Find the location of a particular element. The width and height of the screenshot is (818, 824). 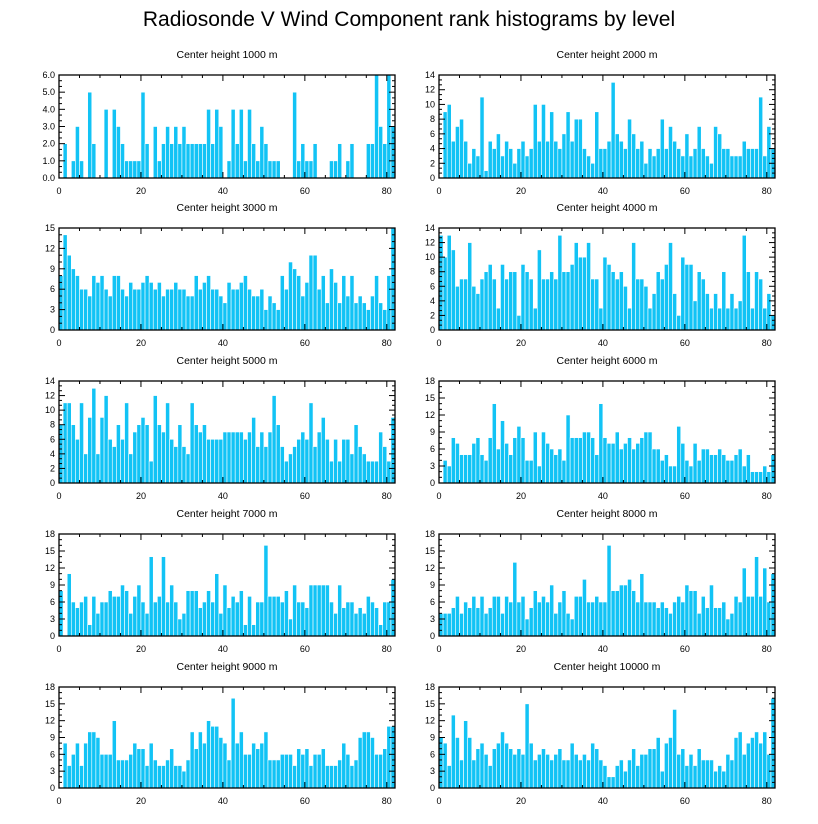

x-tick-label: 80 is located at coordinates (767, 801).